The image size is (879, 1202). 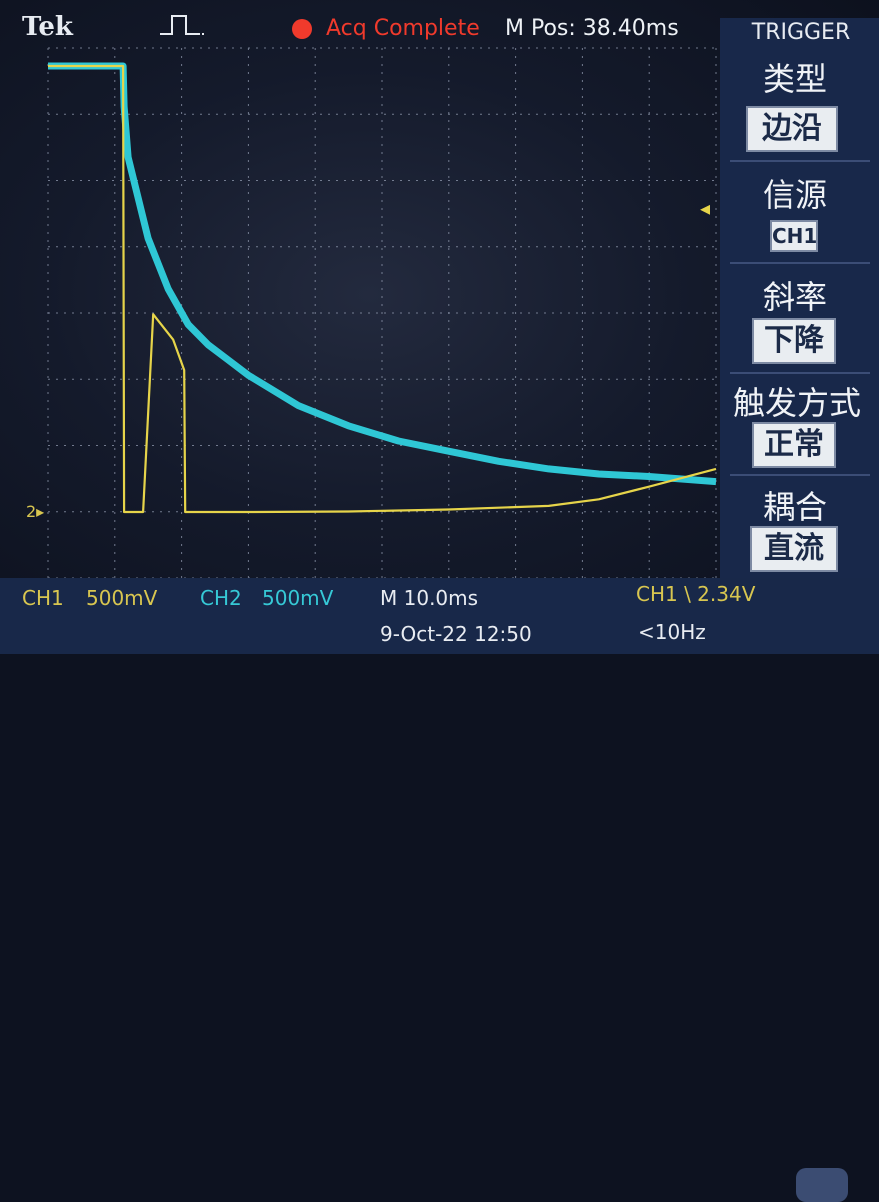 What do you see at coordinates (794, 507) in the screenshot?
I see `menu-coupling-label: 耦合` at bounding box center [794, 507].